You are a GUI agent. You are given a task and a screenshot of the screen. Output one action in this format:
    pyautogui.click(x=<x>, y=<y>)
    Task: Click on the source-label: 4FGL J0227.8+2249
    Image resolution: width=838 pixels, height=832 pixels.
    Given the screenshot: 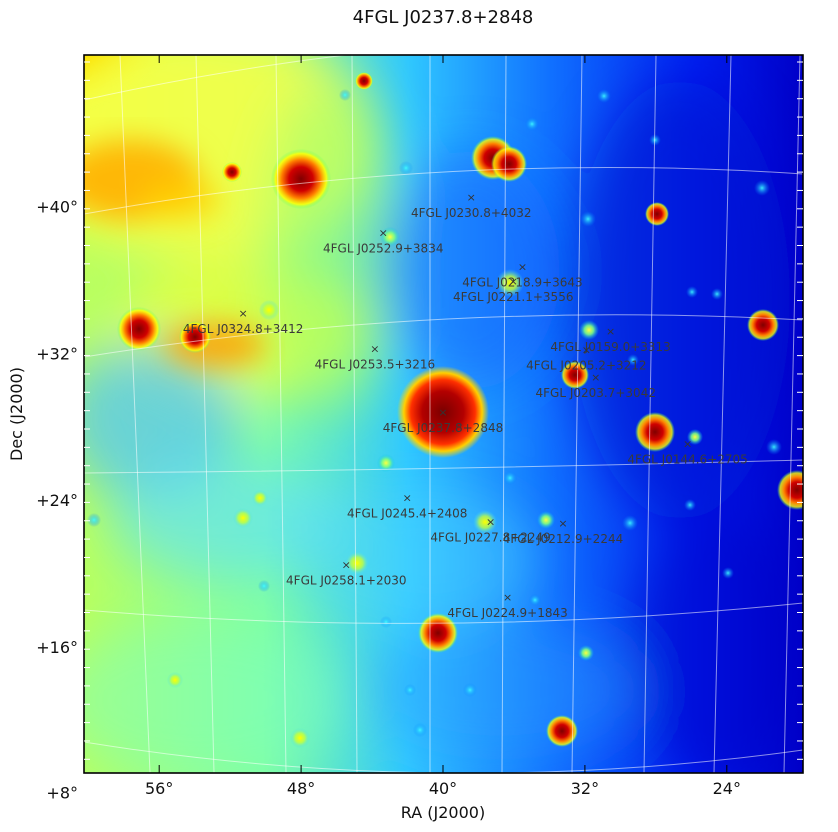 What is the action you would take?
    pyautogui.click(x=490, y=538)
    